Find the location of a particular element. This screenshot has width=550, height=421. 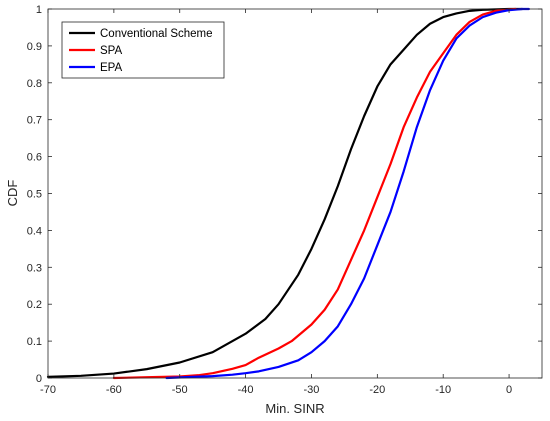

y-tick-label: 0.2 is located at coordinates (34, 305).